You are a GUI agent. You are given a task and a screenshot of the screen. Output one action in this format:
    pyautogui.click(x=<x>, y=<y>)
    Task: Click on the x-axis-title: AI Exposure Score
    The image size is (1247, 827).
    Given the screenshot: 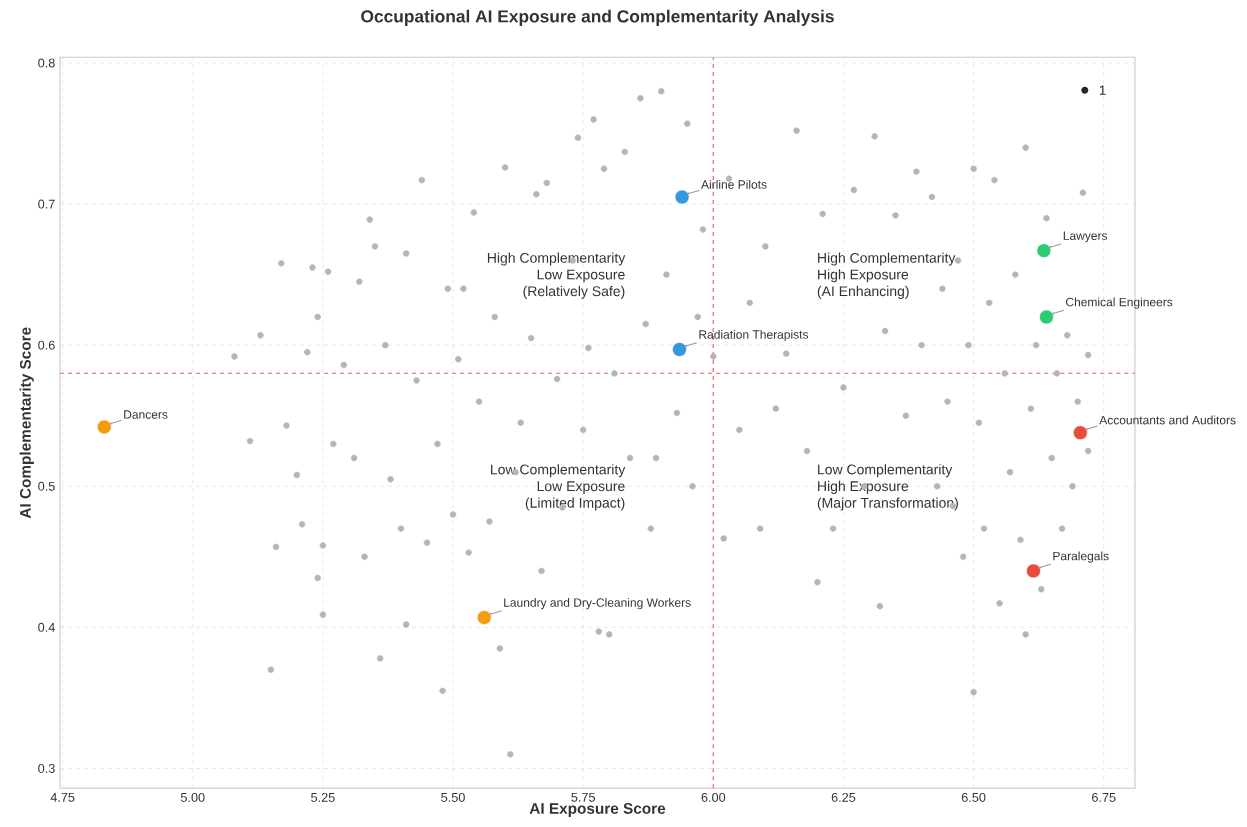 What is the action you would take?
    pyautogui.click(x=597, y=810)
    